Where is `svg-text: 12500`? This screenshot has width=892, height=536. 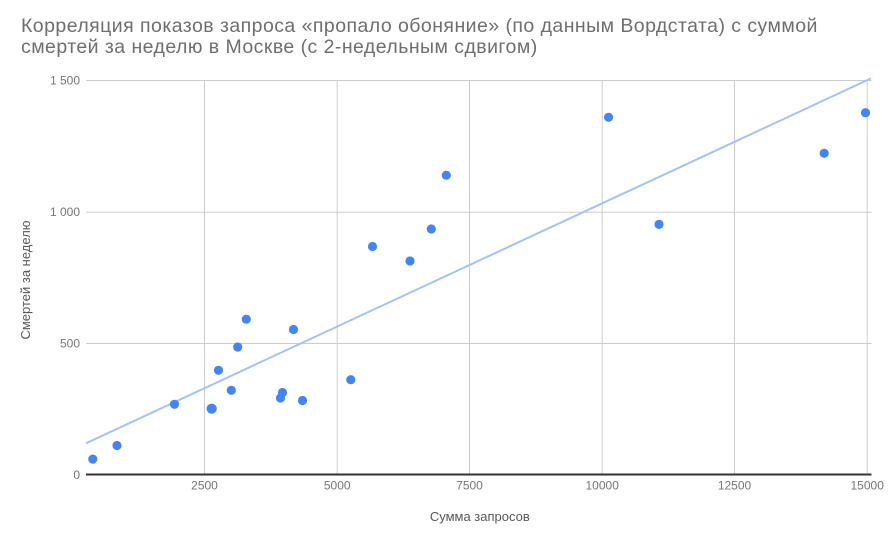 svg-text: 12500 is located at coordinates (735, 486).